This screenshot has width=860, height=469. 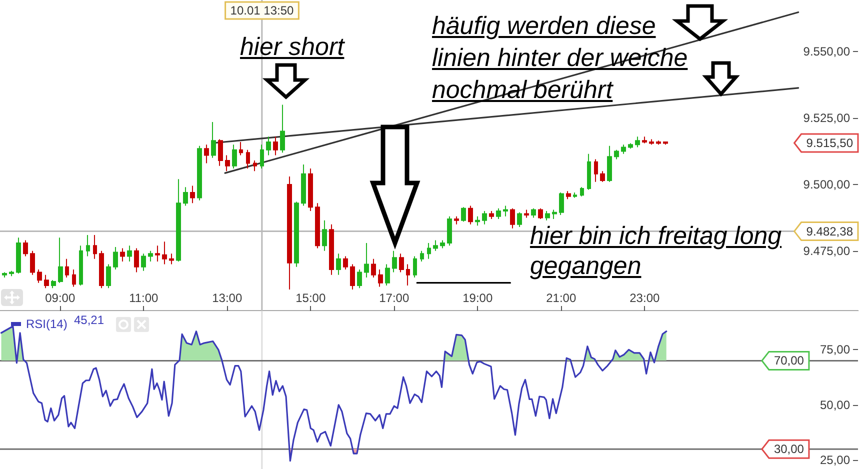 I want to click on y-tick-label: 25,00, so click(x=835, y=460).